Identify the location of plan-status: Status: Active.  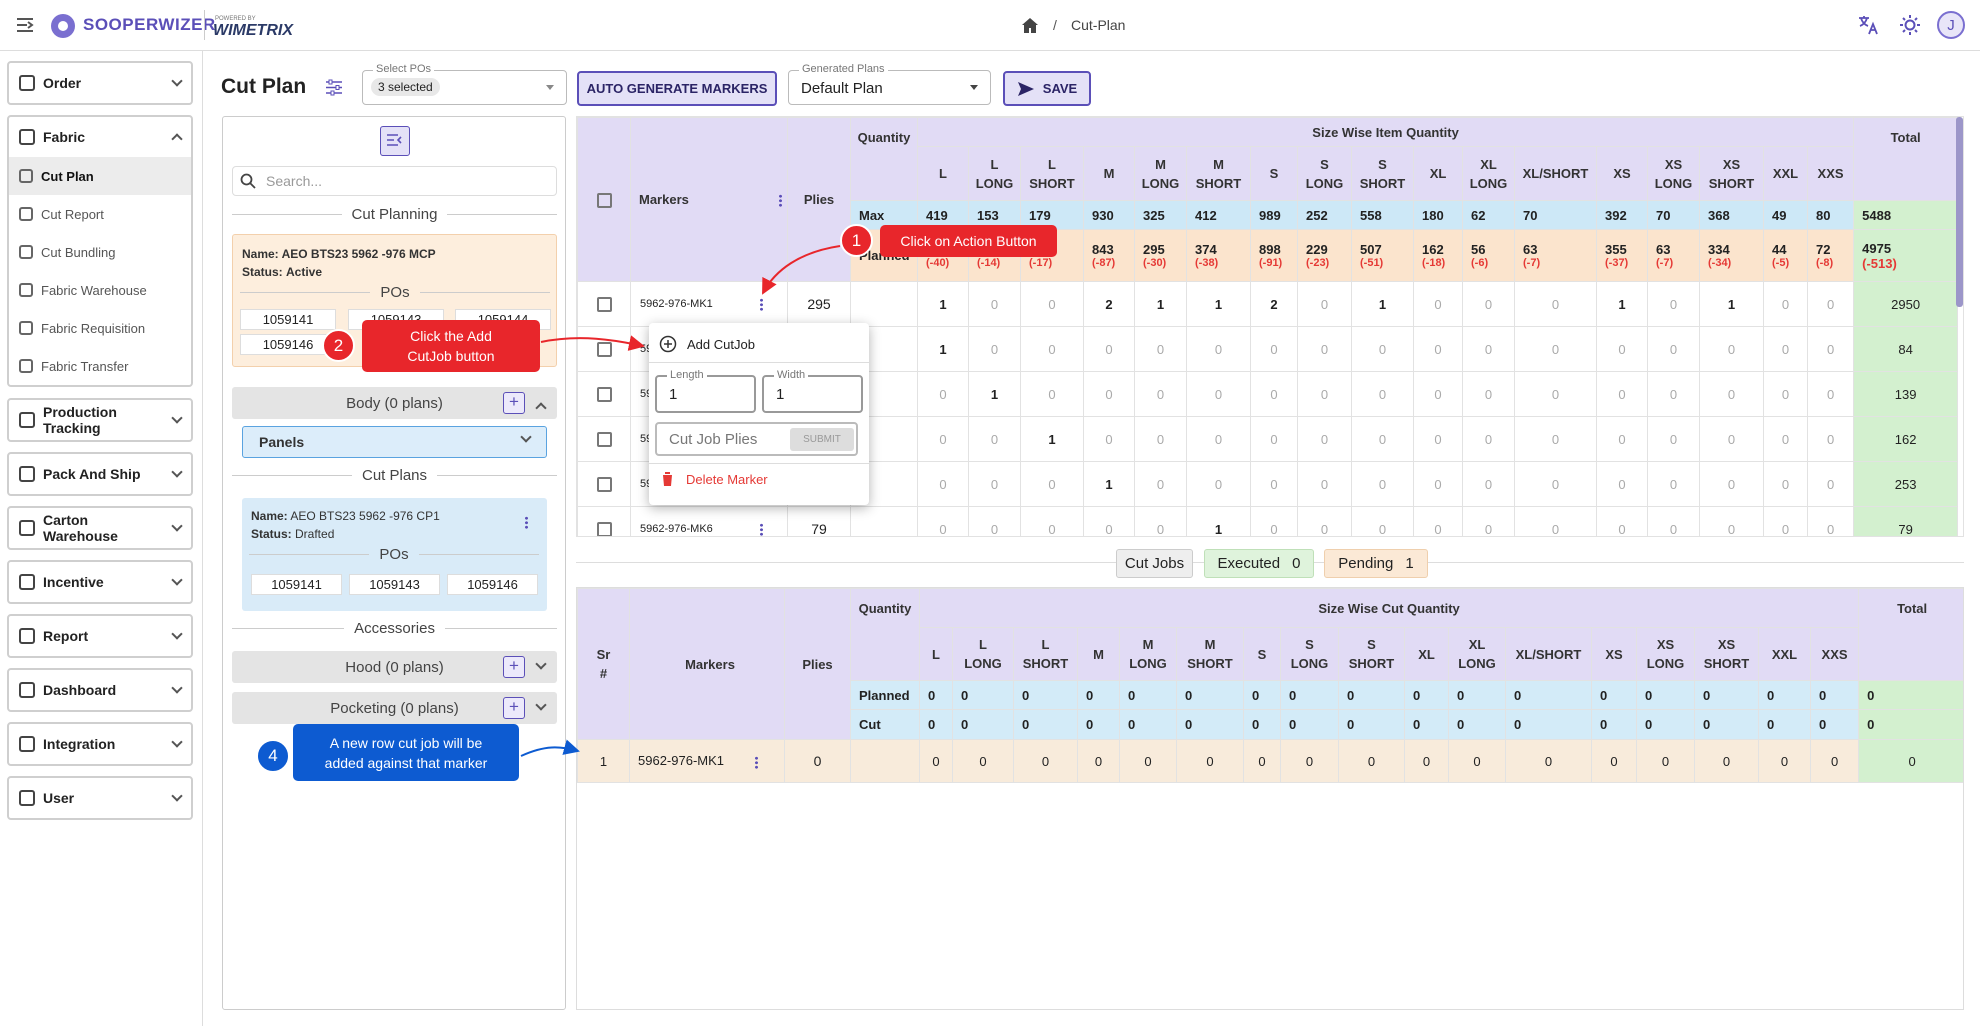
(282, 272).